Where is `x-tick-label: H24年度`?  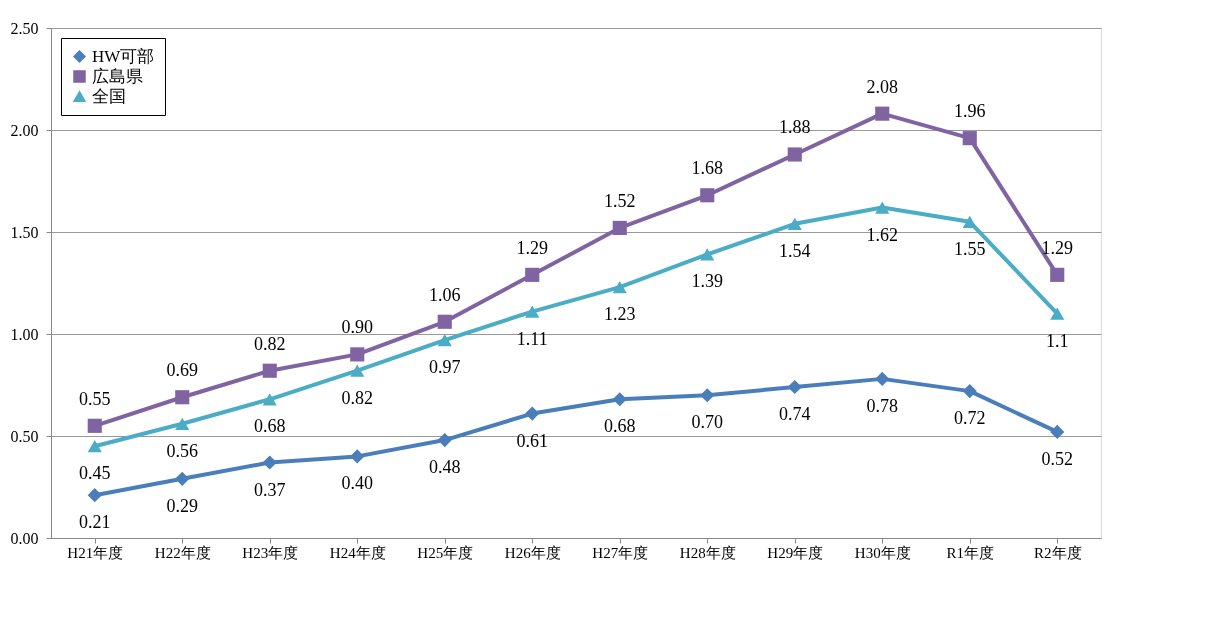 x-tick-label: H24年度 is located at coordinates (357, 552).